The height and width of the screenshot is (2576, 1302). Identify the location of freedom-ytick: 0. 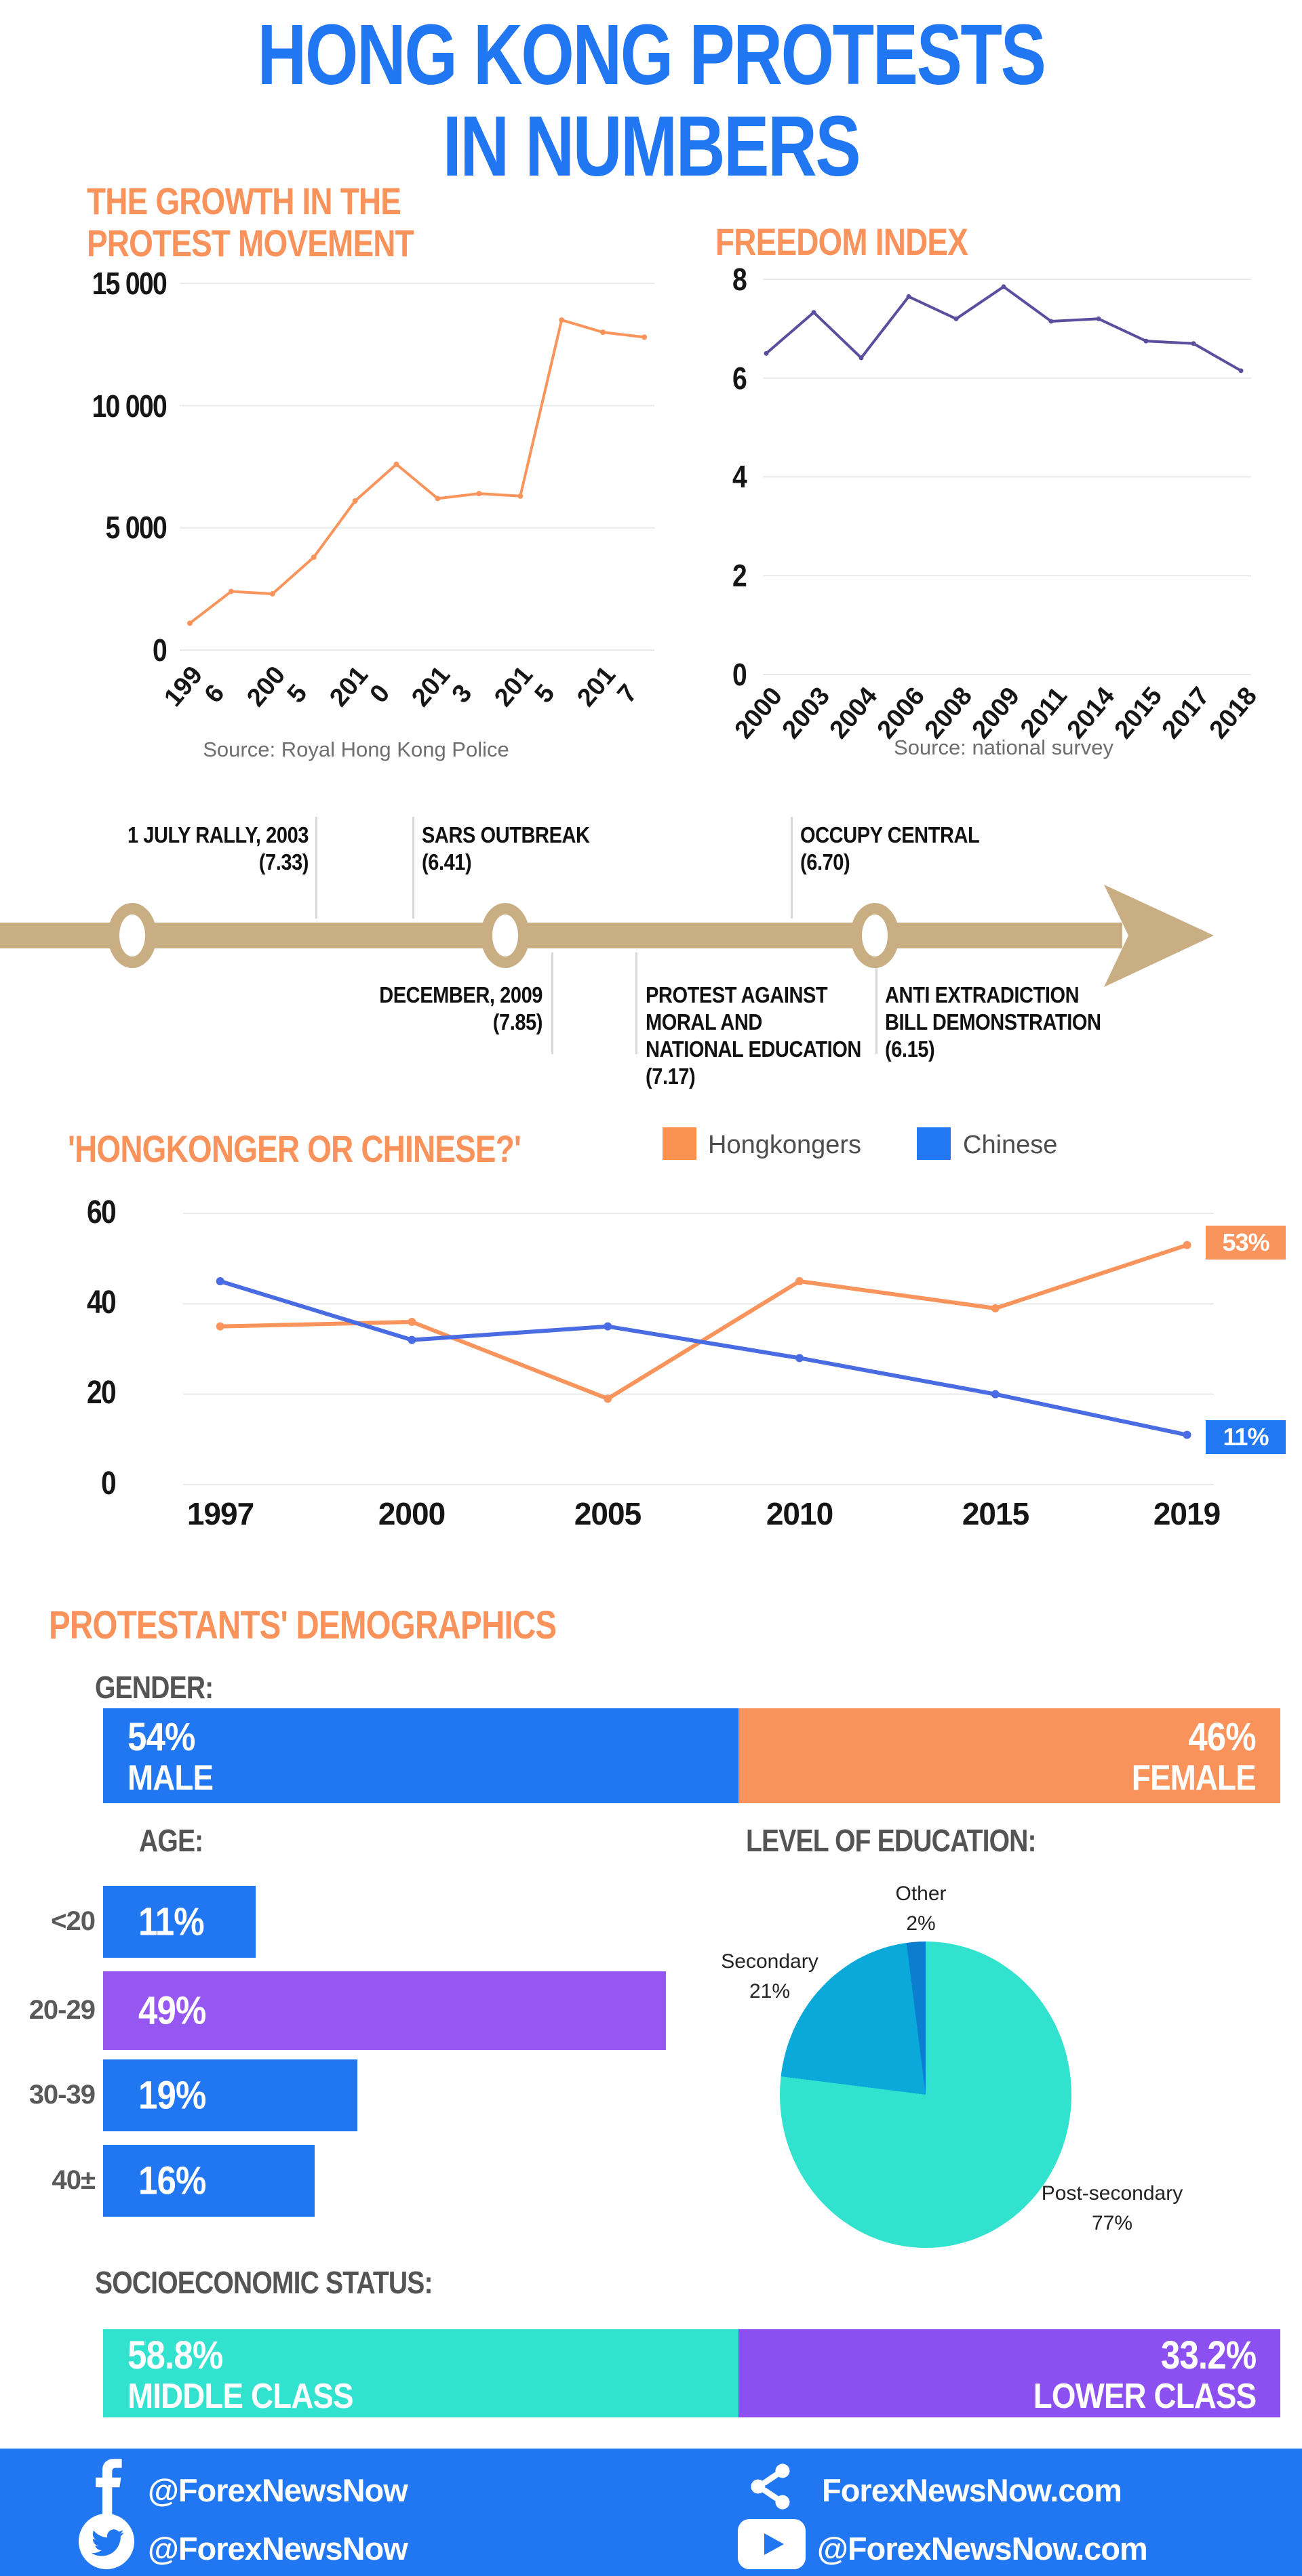
(739, 674).